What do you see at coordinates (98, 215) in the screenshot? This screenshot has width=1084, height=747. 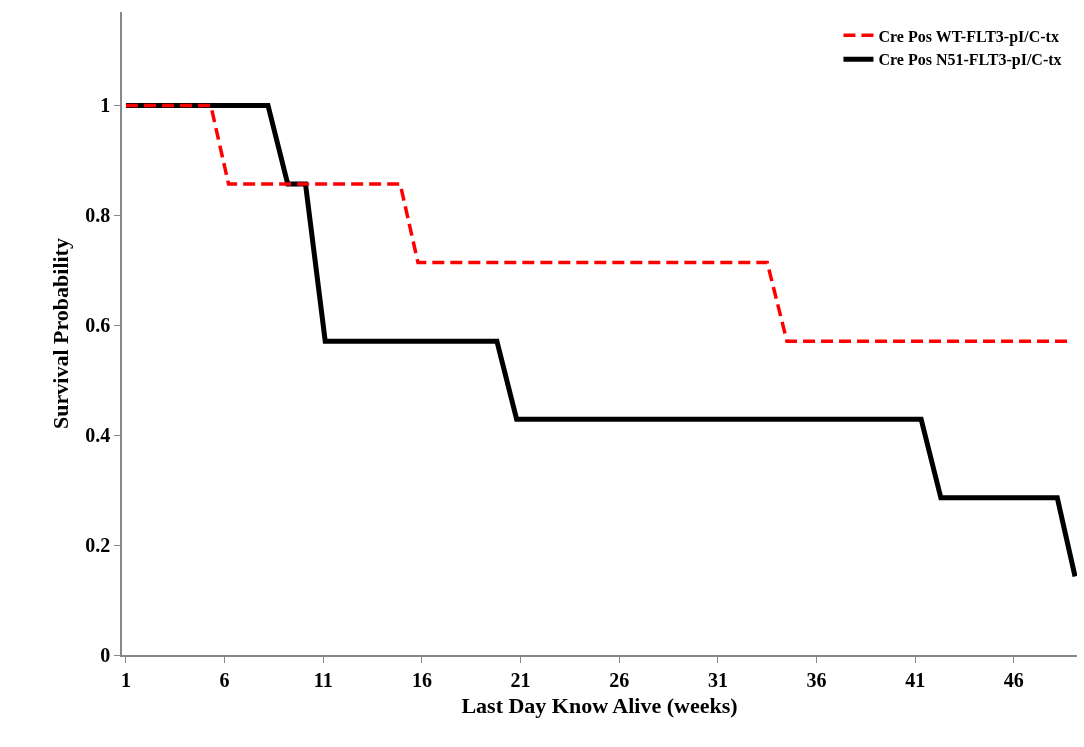 I see `y-tick-label: 0.8` at bounding box center [98, 215].